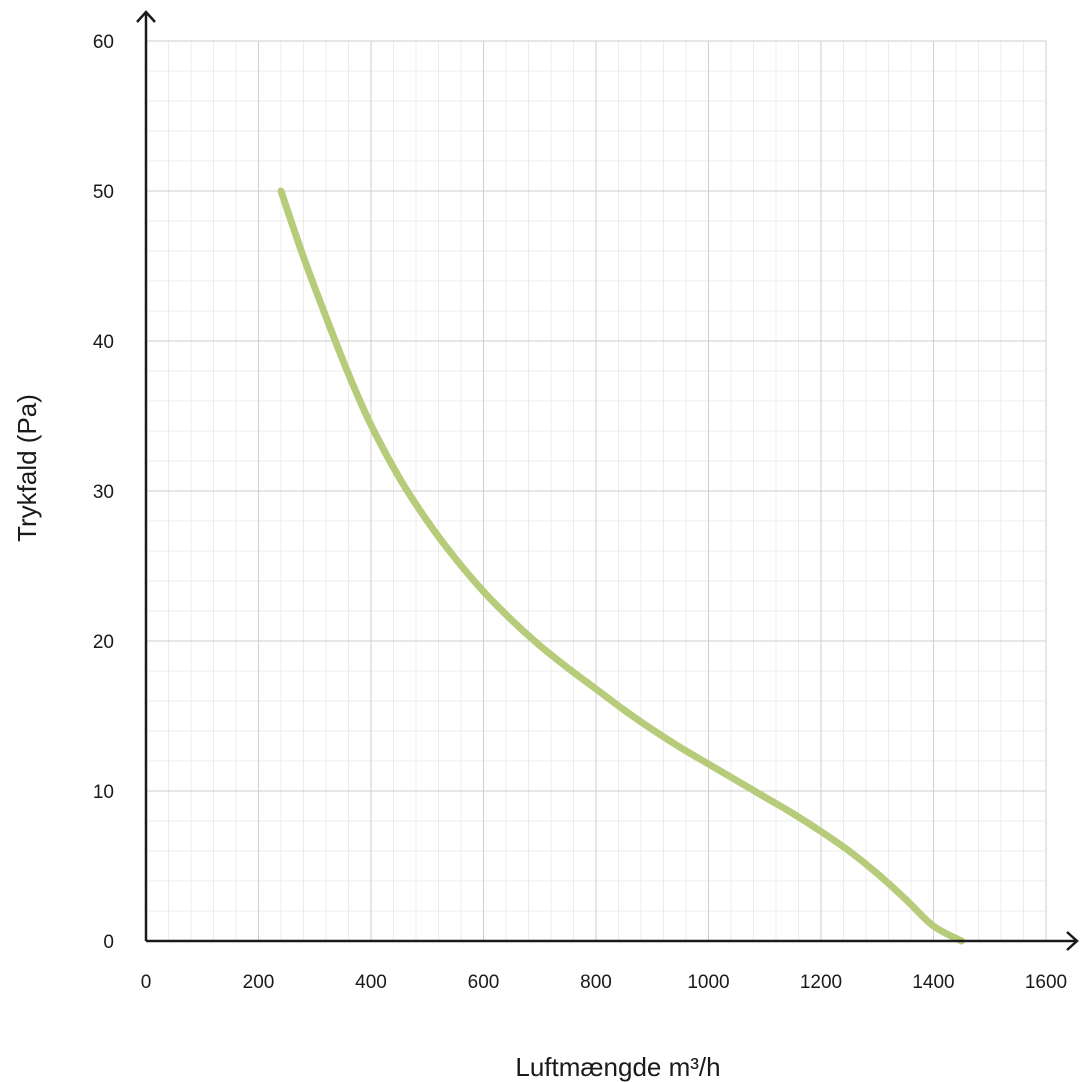 The image size is (1081, 1082). I want to click on x-tick-label: 1200, so click(821, 982).